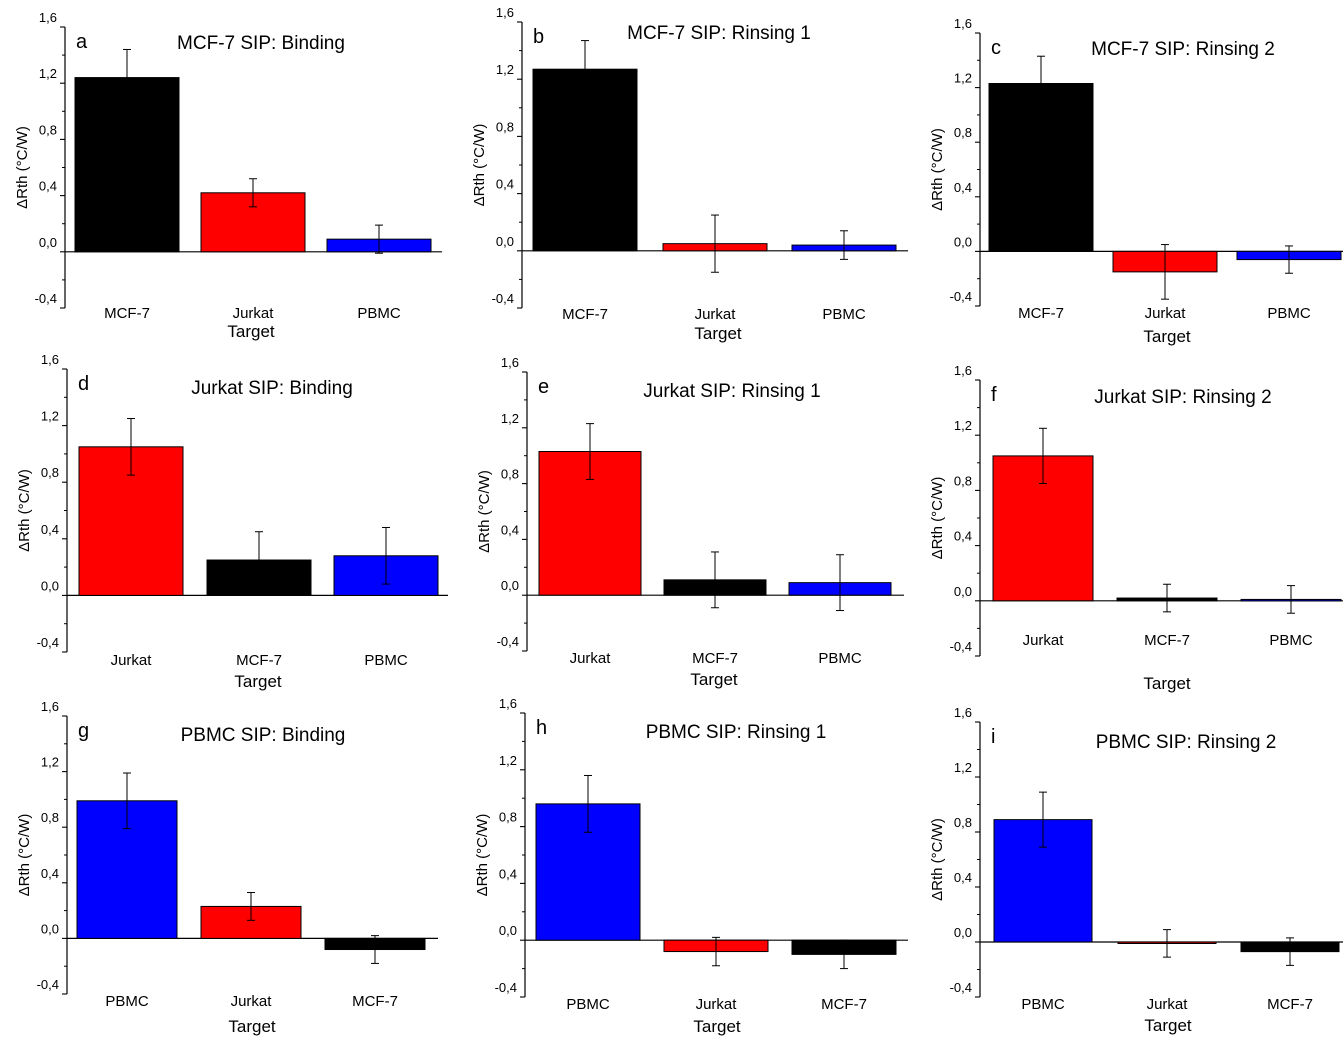 This screenshot has height=1041, width=1344. I want to click on panel-title: Jurkat SIP: Binding, so click(272, 388).